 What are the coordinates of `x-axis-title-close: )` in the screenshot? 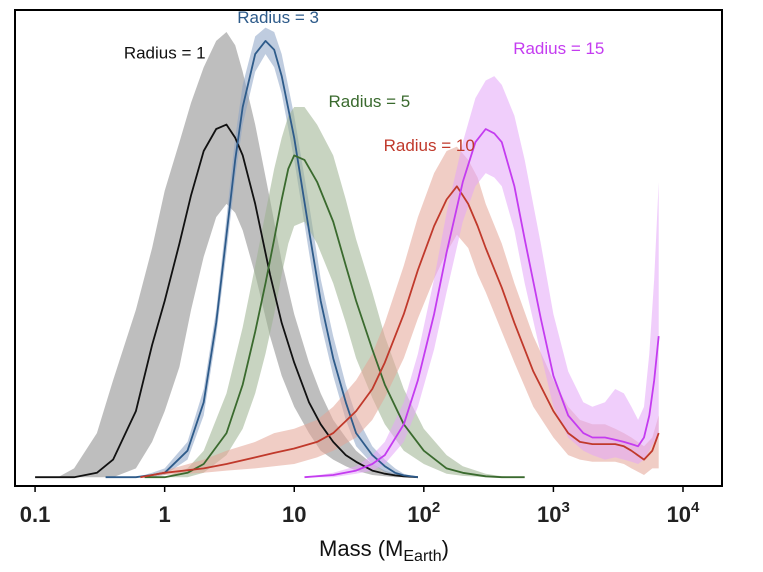 It's located at (445, 548).